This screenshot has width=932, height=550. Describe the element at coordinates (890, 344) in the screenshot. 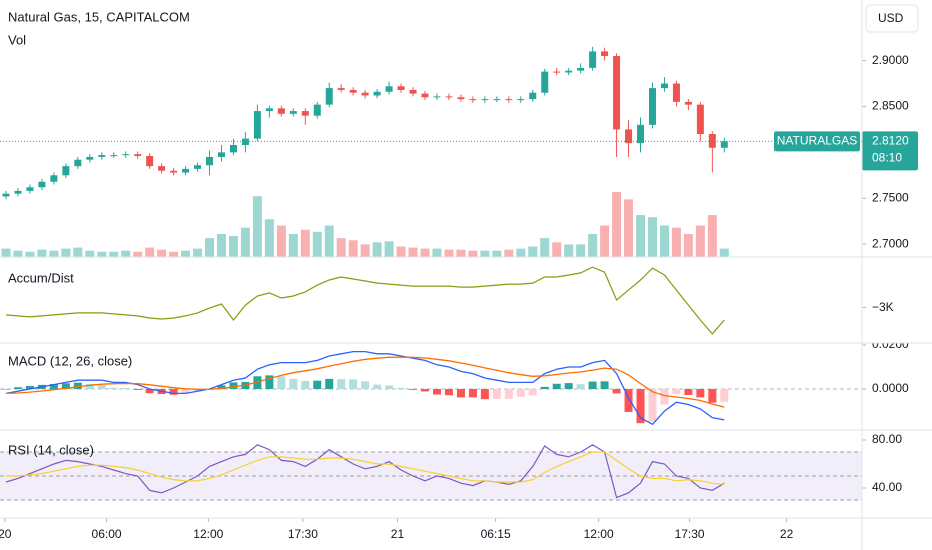

I see `y-tick-label: 0.0200` at that location.